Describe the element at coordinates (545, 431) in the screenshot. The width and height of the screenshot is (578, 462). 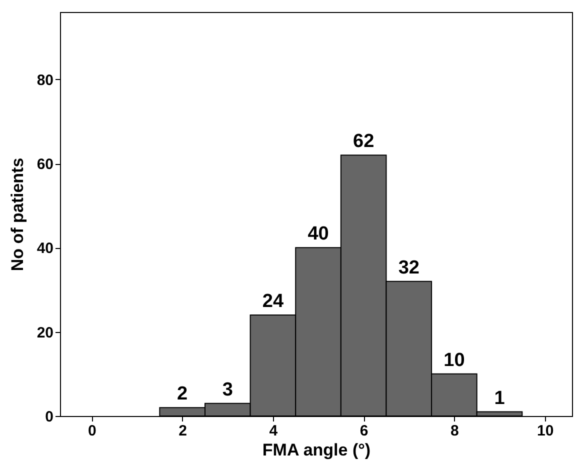
I see `x-tick-label: 10` at that location.